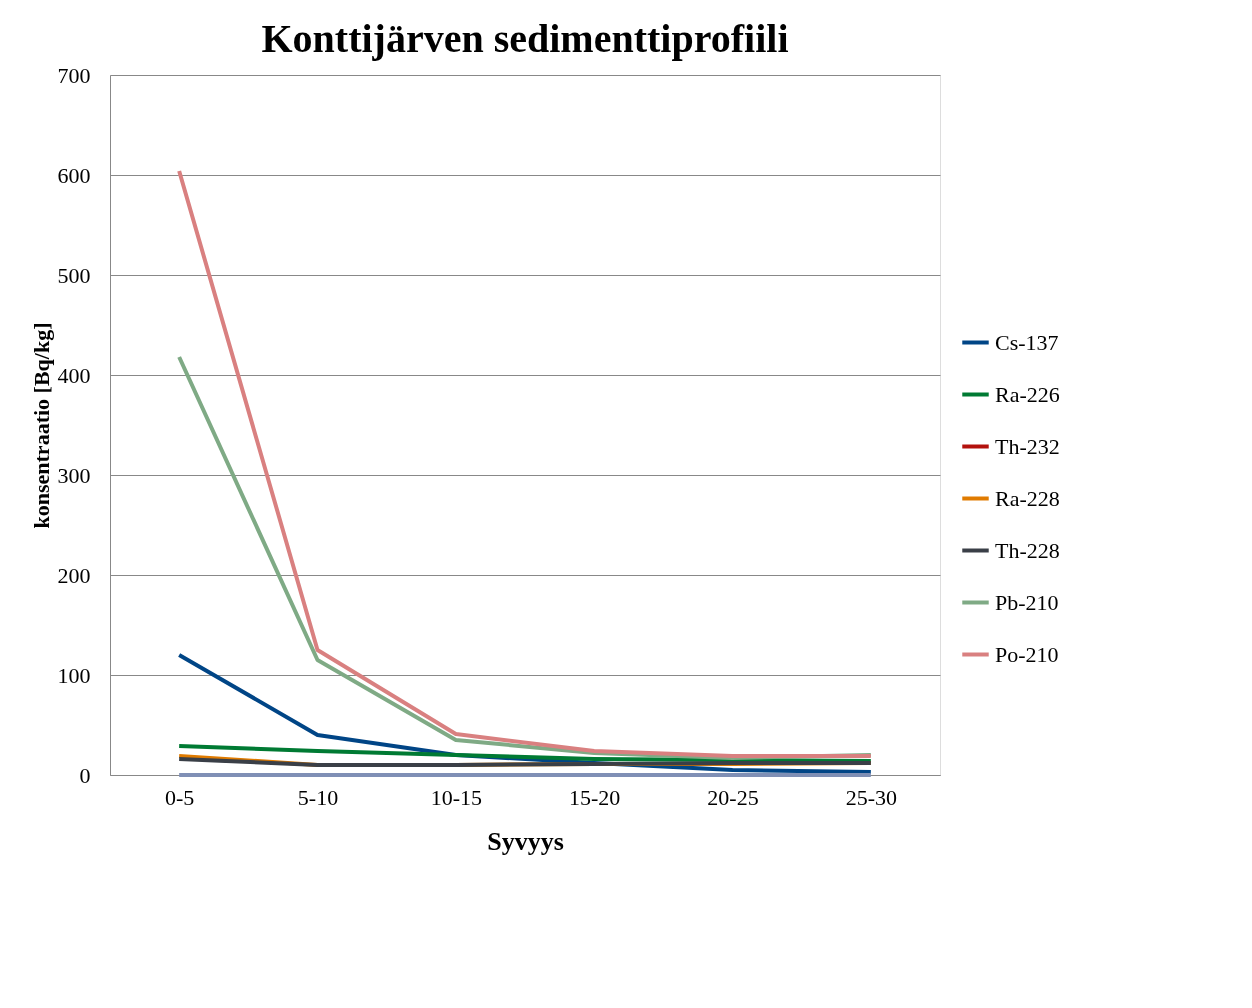 This screenshot has width=1252, height=1008. I want to click on y-tick-label: 700, so click(74, 75).